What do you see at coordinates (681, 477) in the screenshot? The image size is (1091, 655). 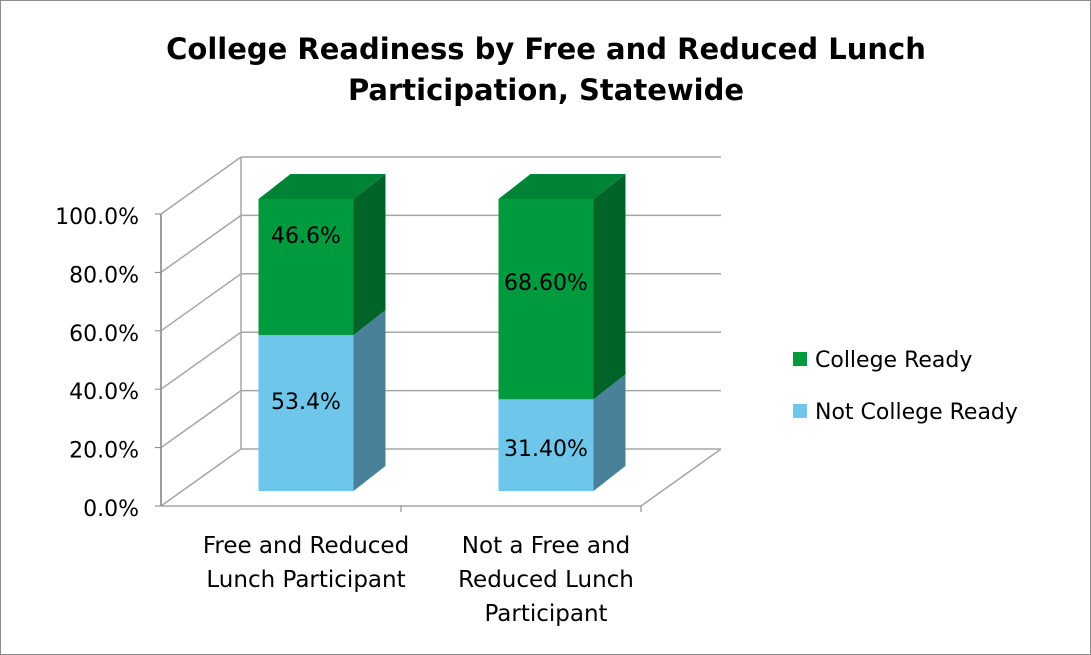 I see `floor-edge` at bounding box center [681, 477].